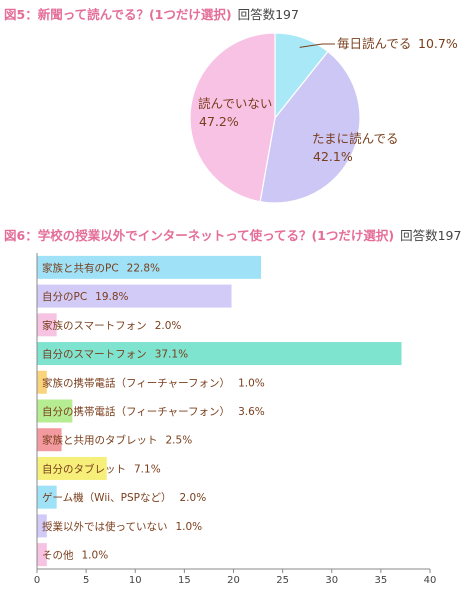 The height and width of the screenshot is (599, 465). What do you see at coordinates (184, 580) in the screenshot?
I see `x-tick-label-3: 15` at bounding box center [184, 580].